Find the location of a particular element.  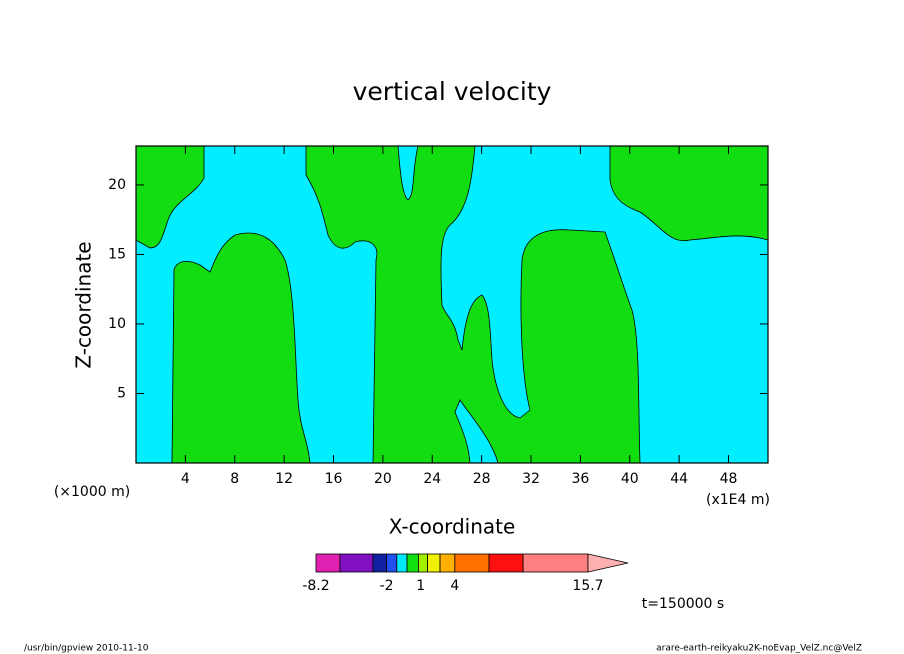

x-tick-label: 32 is located at coordinates (531, 479).